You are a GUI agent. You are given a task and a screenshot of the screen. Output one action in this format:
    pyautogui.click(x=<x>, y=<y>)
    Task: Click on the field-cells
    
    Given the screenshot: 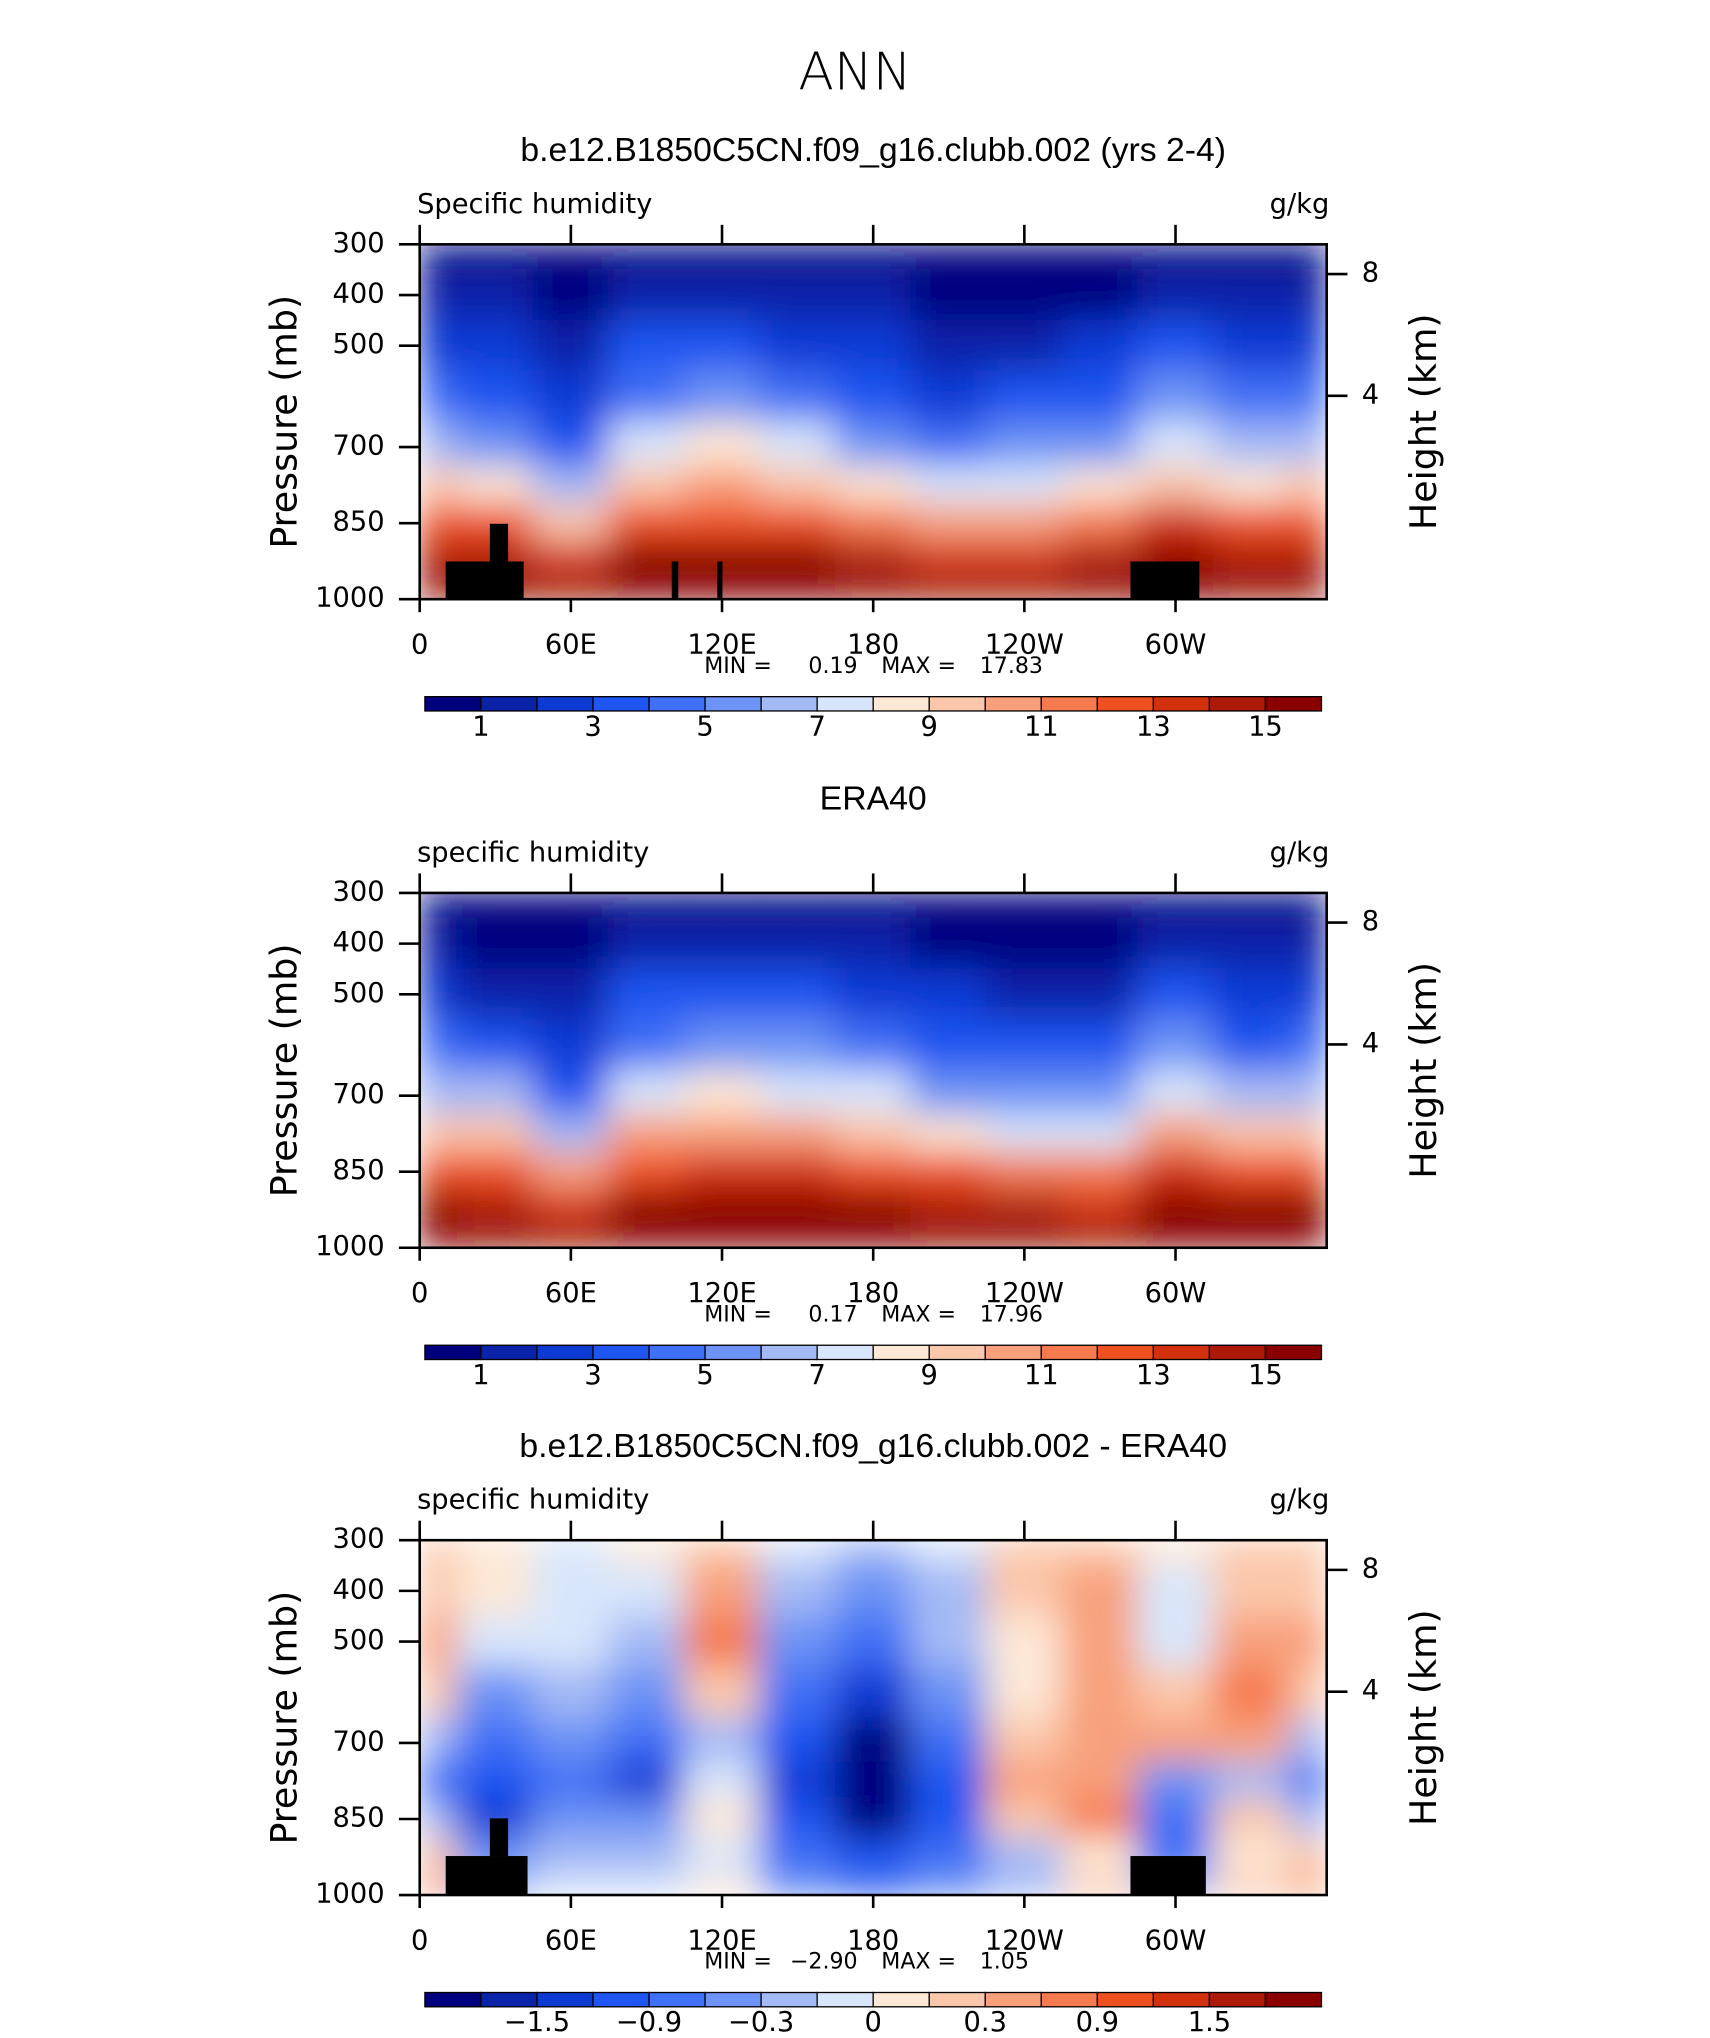 What is the action you would take?
    pyautogui.click(x=873, y=1070)
    